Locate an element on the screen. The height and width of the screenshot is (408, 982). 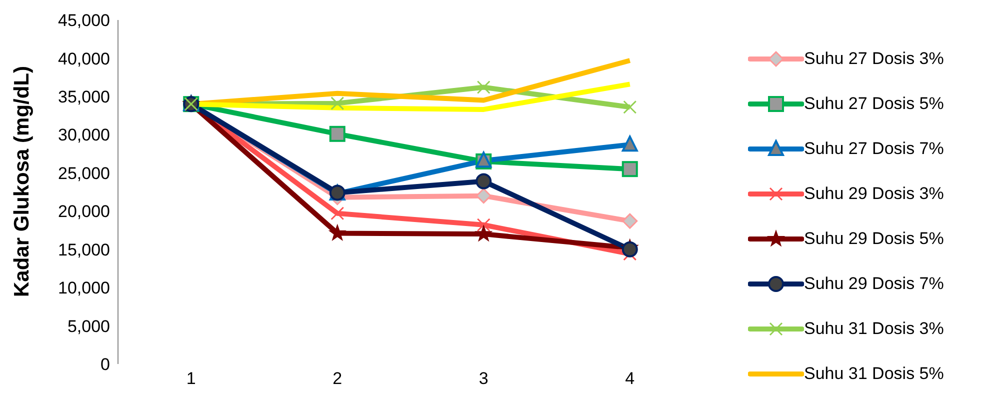
legend-label: Suhu 31 Dosis 3% is located at coordinates (874, 328).